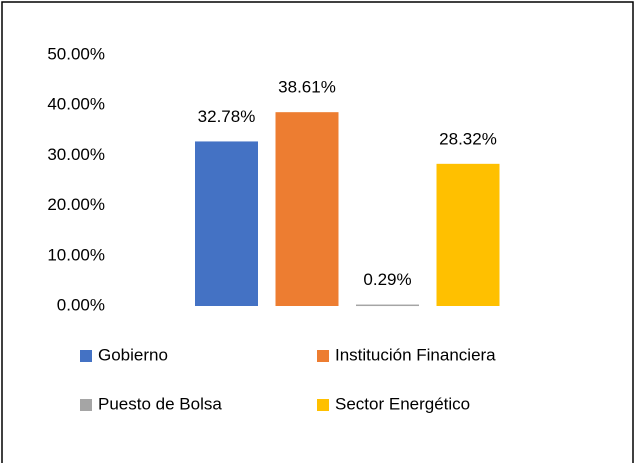 The image size is (638, 463). I want to click on y-tick-label: 0.00%, so click(81, 304).